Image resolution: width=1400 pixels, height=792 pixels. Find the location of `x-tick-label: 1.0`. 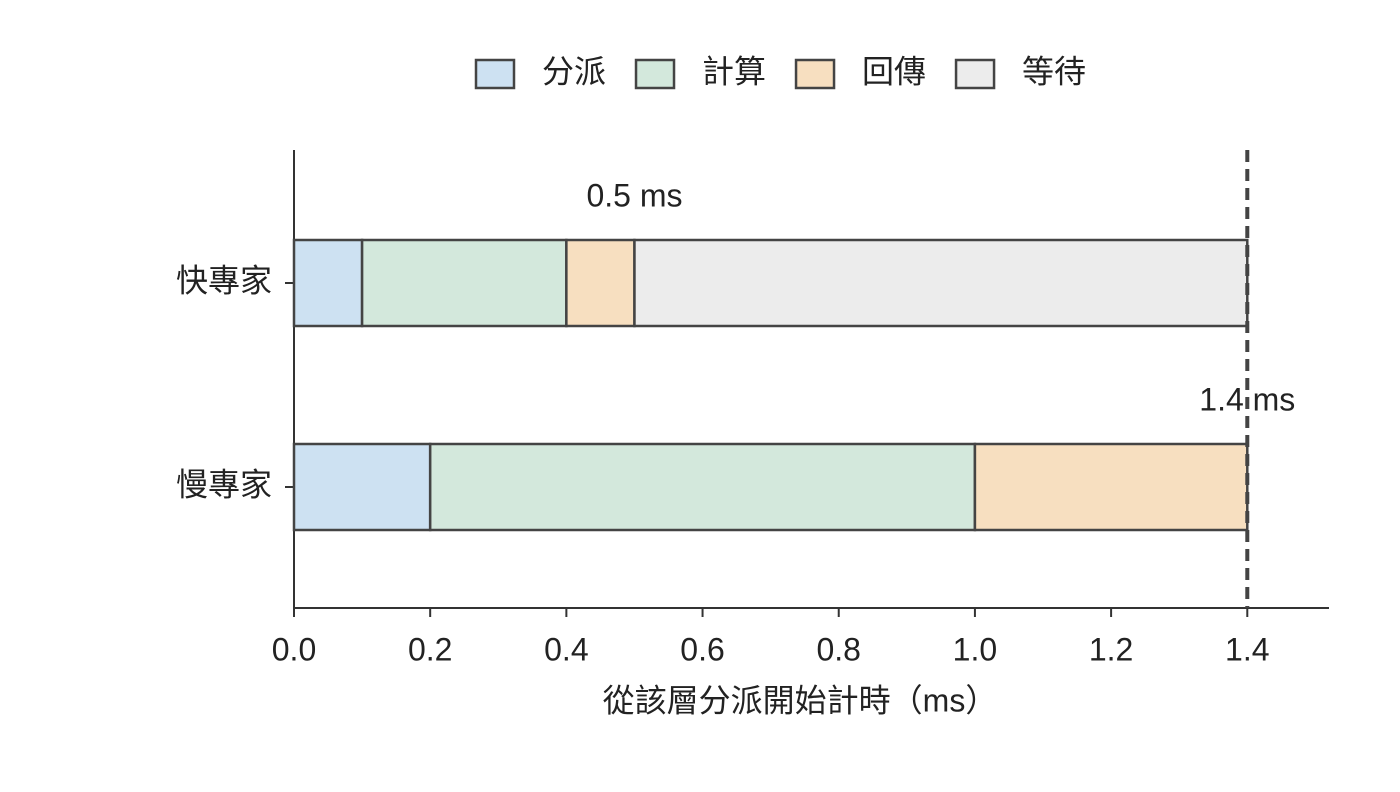

x-tick-label: 1.0 is located at coordinates (975, 649).